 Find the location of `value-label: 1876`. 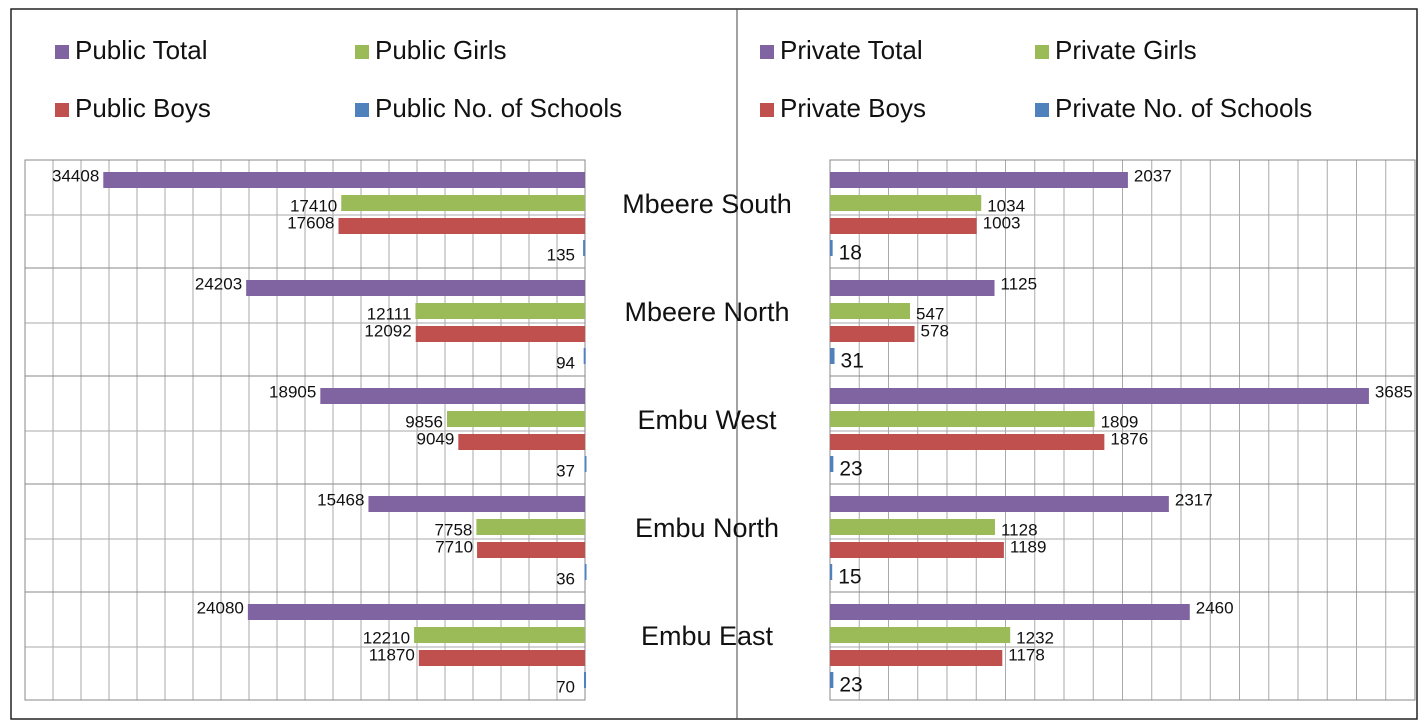

value-label: 1876 is located at coordinates (1129, 438).